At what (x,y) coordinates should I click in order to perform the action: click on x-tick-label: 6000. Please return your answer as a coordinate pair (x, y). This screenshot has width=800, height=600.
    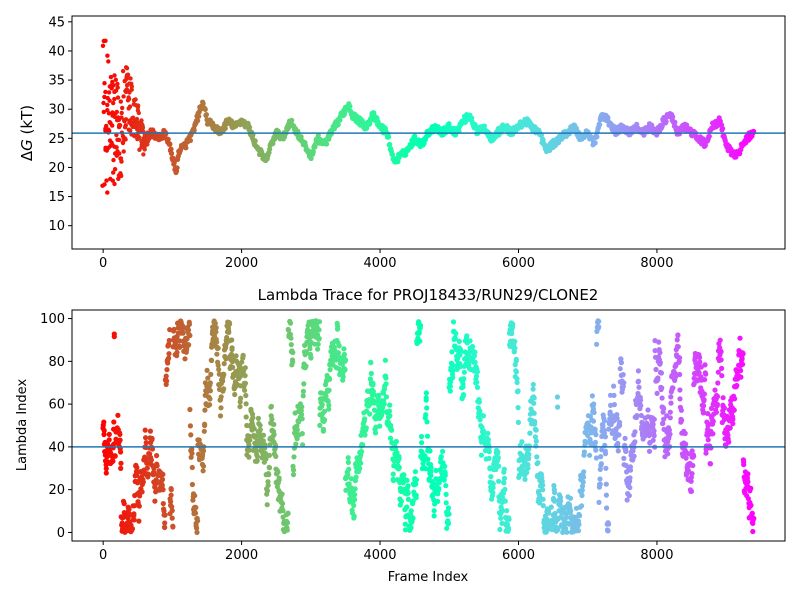
    Looking at the image, I should click on (518, 263).